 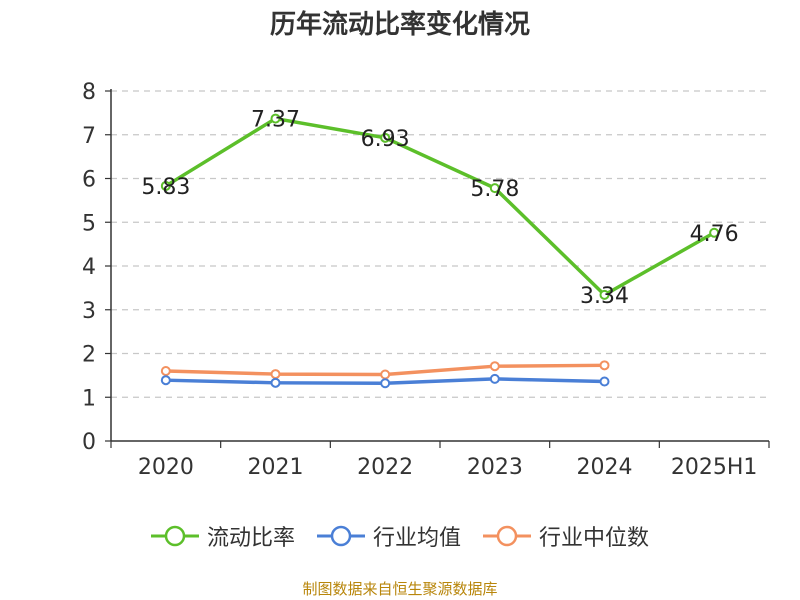 I want to click on chart-legend: 流动比率 行业均值 行业中位数, so click(x=400, y=536).